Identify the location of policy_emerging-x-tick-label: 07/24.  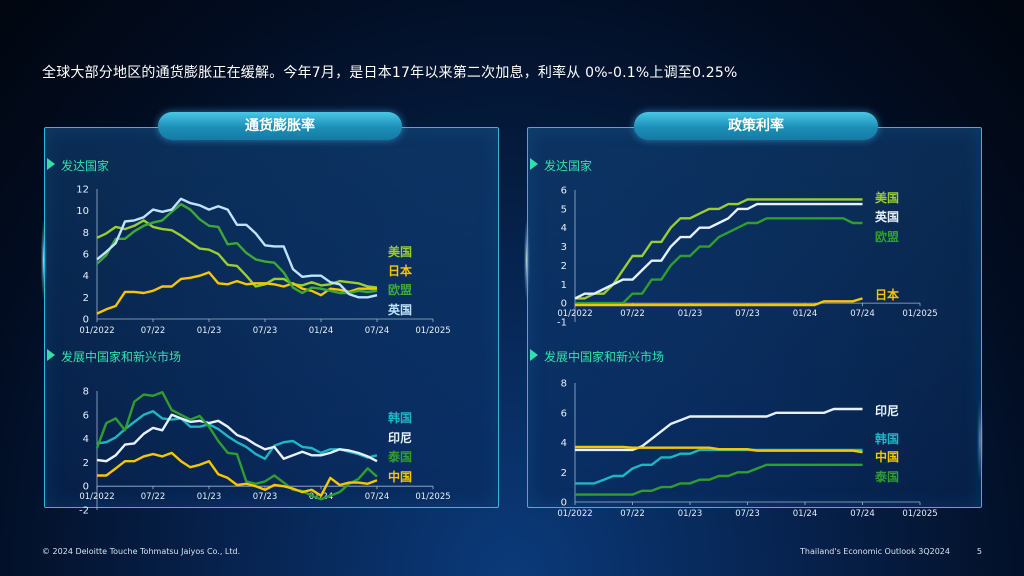
(862, 514).